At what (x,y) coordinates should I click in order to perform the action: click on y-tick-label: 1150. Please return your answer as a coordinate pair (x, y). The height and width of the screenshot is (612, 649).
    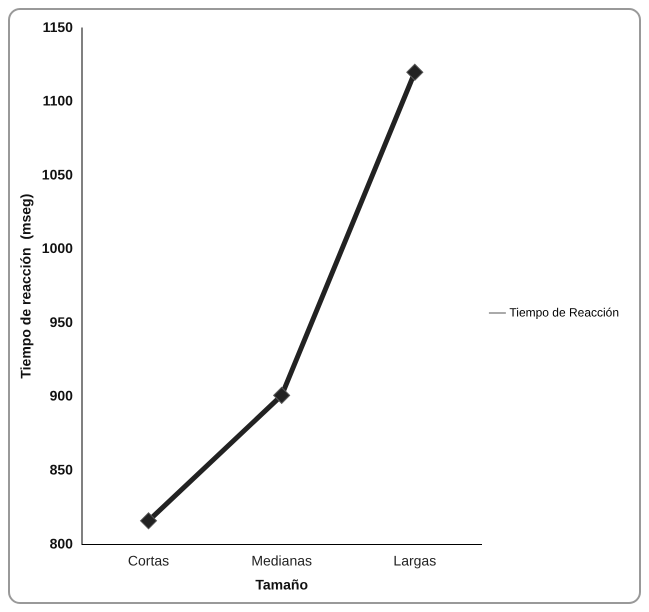
    Looking at the image, I should click on (58, 26).